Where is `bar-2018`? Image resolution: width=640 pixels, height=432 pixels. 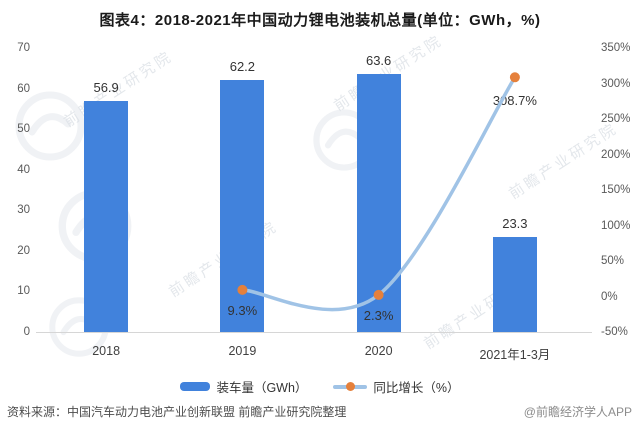
bar-2018 is located at coordinates (106, 216).